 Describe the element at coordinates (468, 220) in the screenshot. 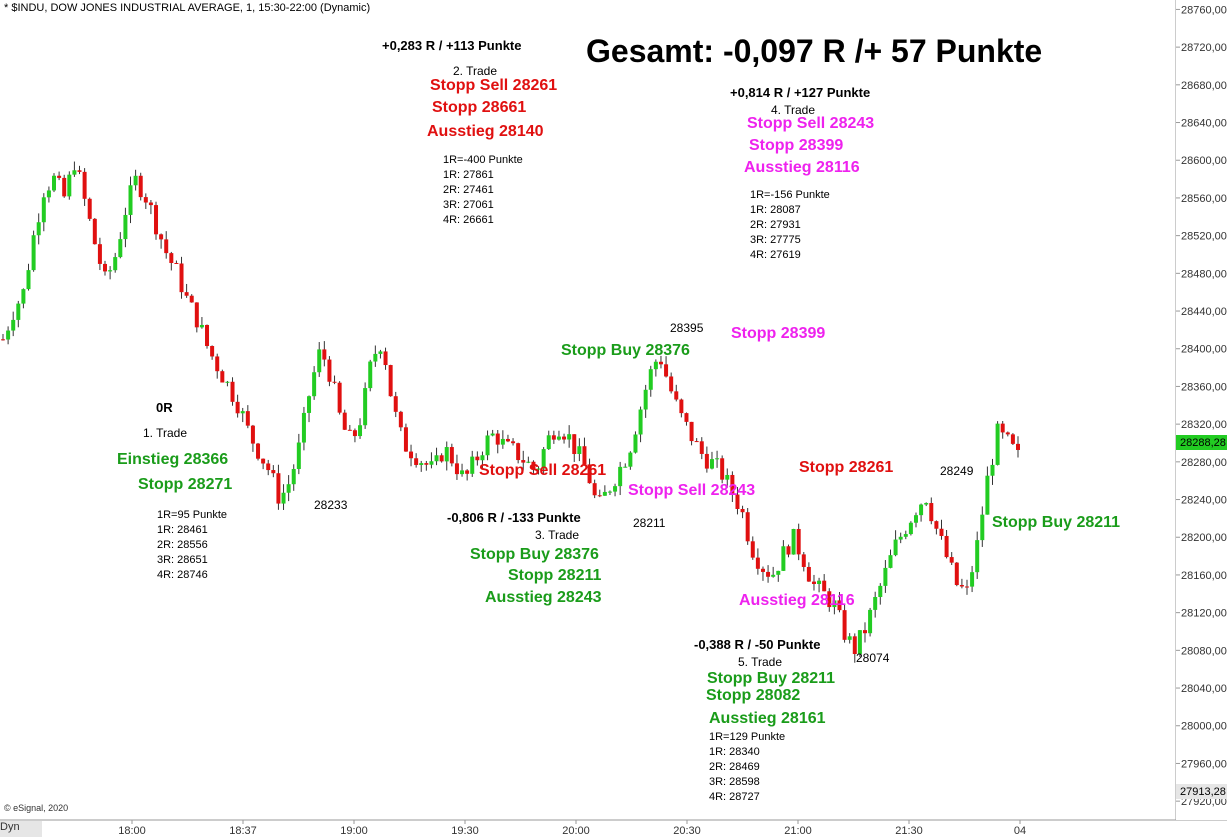

I see `r-line: 4R: 26661` at that location.